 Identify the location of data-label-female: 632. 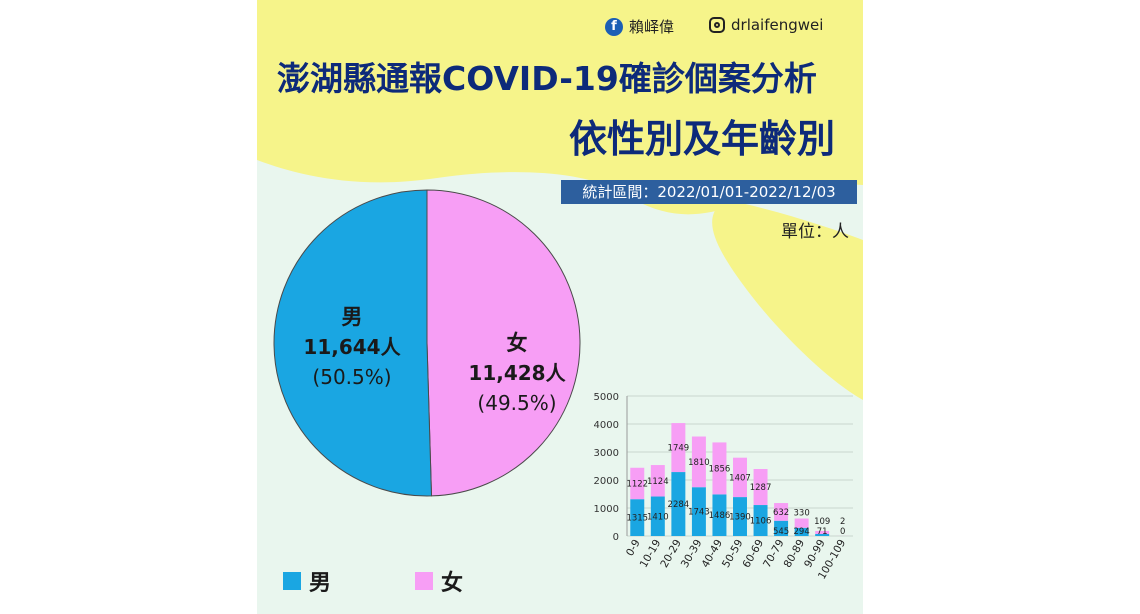
(781, 513).